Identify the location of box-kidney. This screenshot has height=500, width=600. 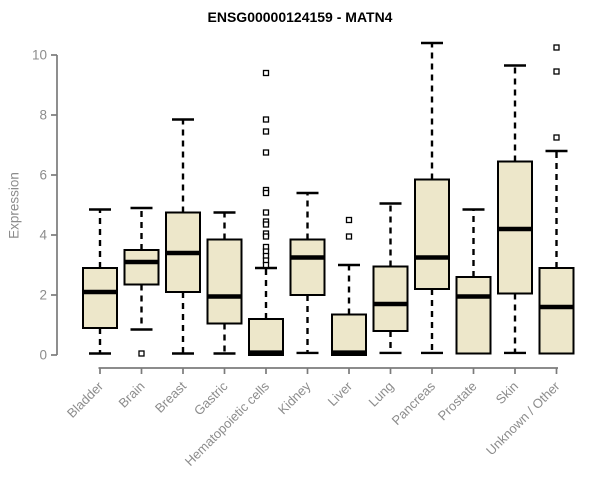
(307, 273).